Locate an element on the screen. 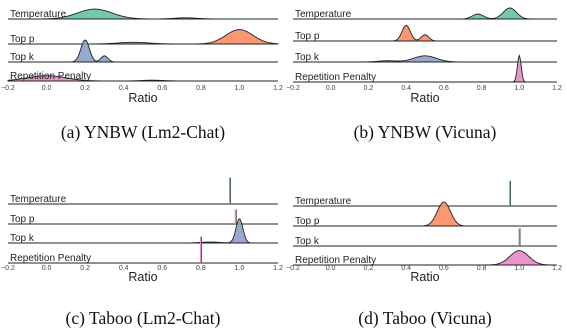 Image resolution: width=567 pixels, height=333 pixels. panel-caption: (a) YNBW (Lm2-Chat) is located at coordinates (143, 132).